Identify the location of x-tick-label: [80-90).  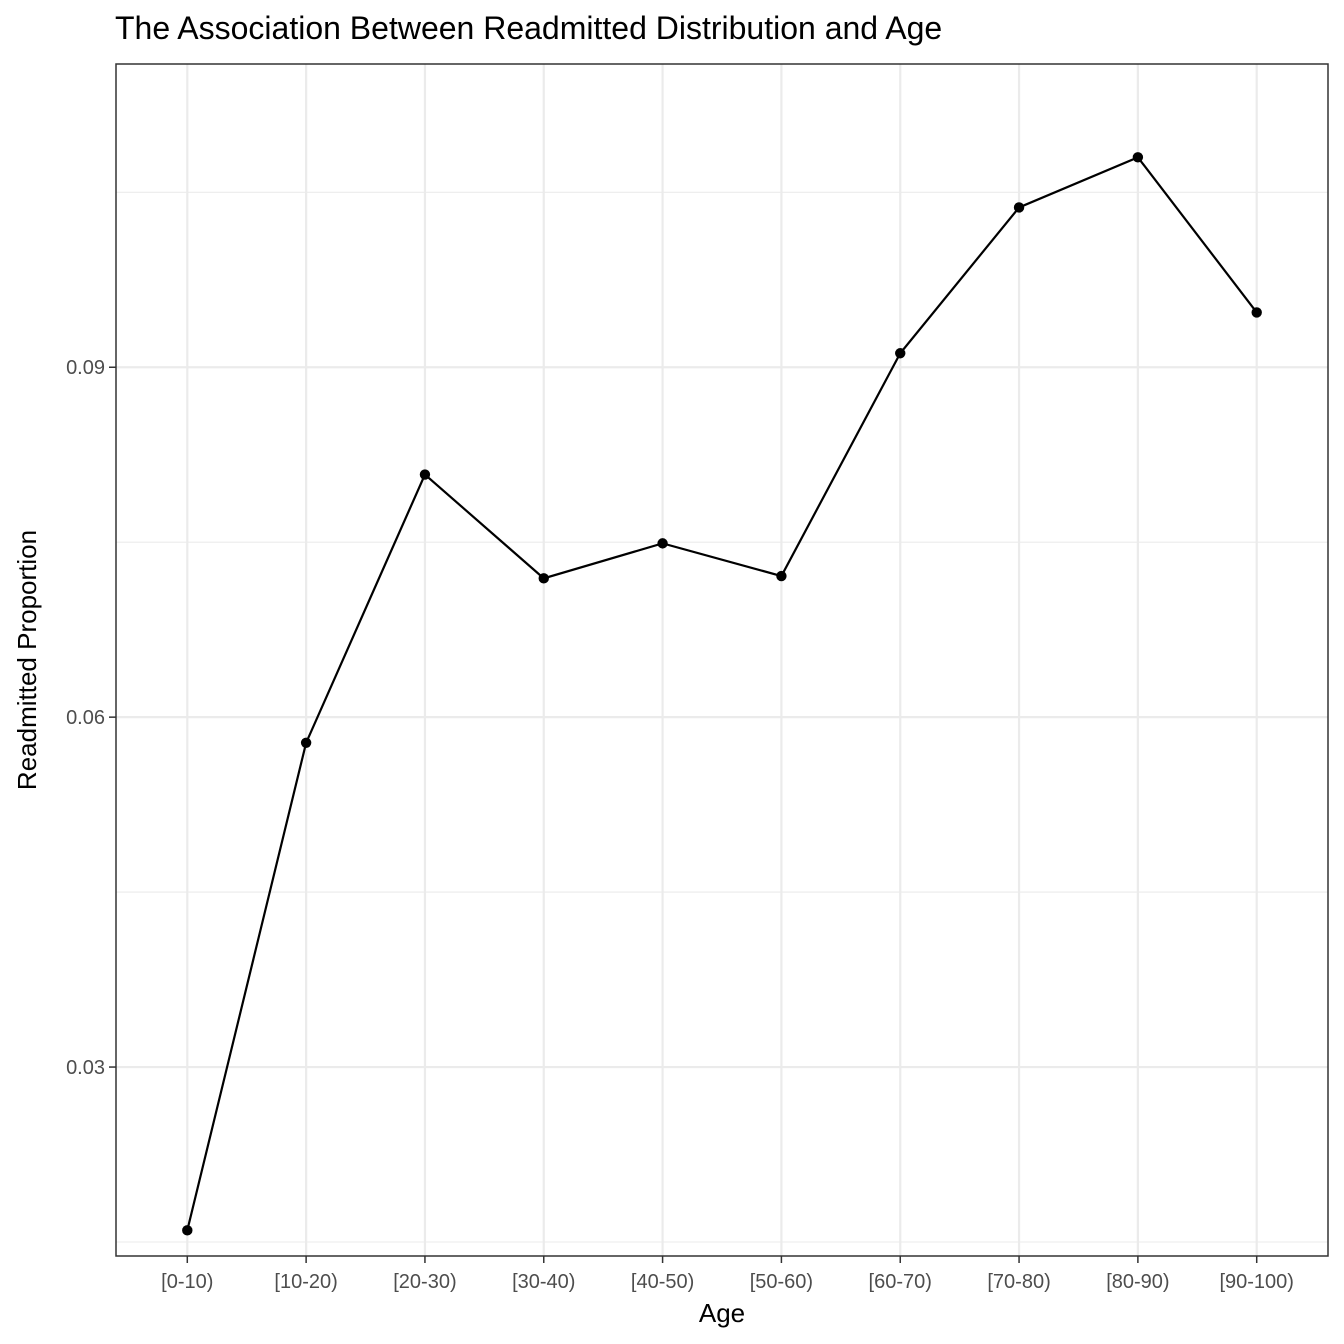
(1137, 1282).